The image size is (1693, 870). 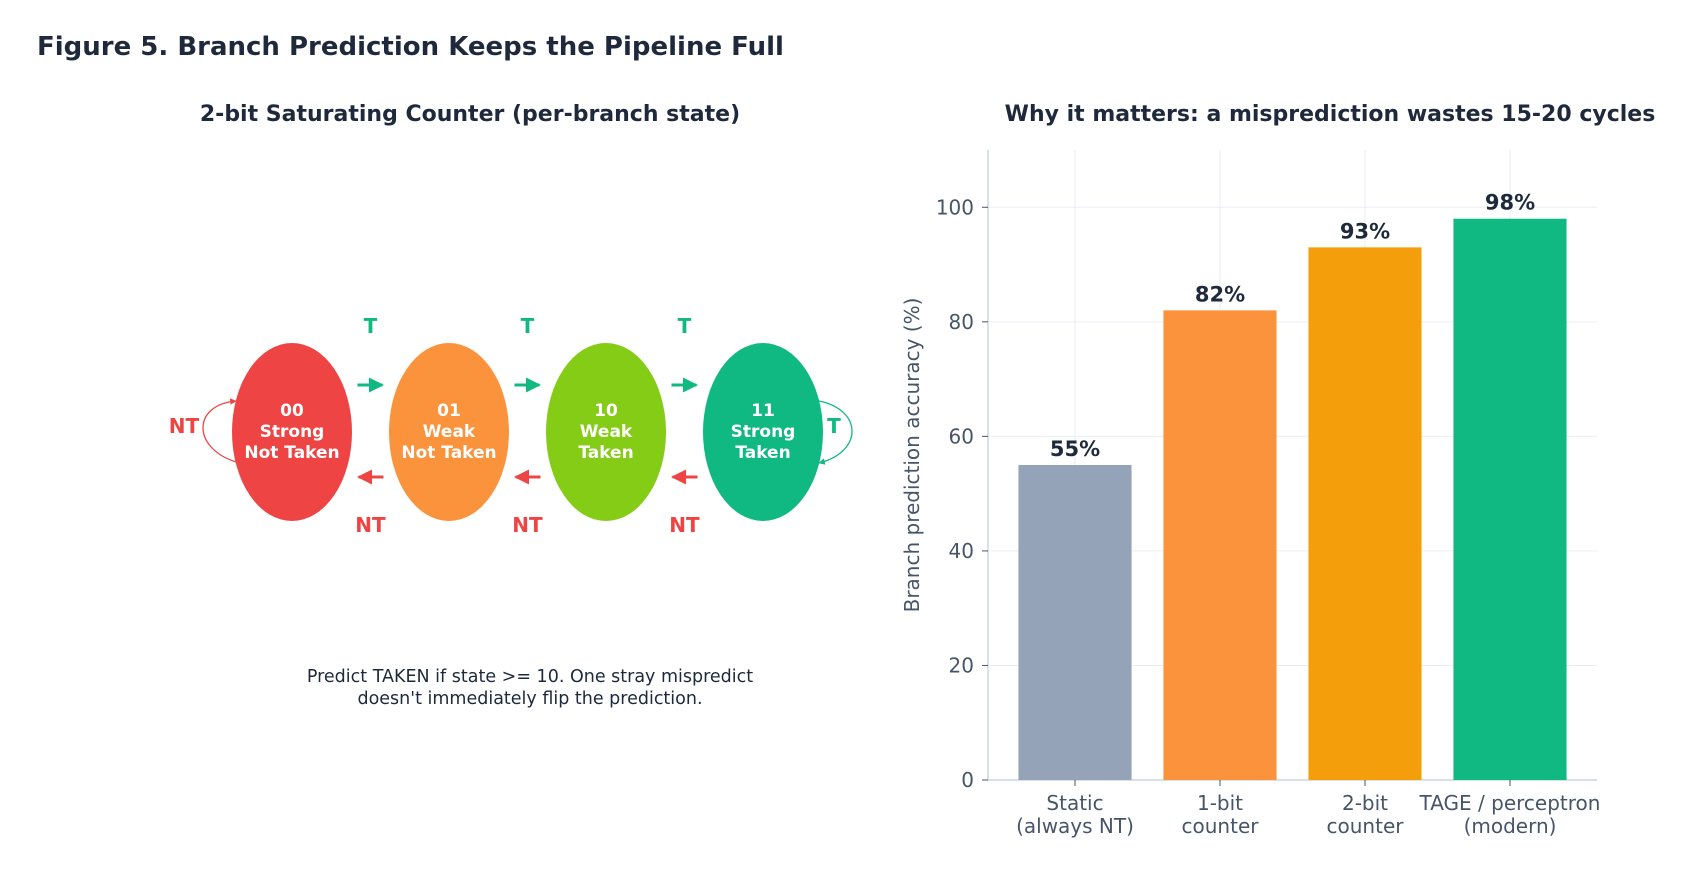 What do you see at coordinates (1075, 826) in the screenshot?
I see `x-tick-label: (always NT)` at bounding box center [1075, 826].